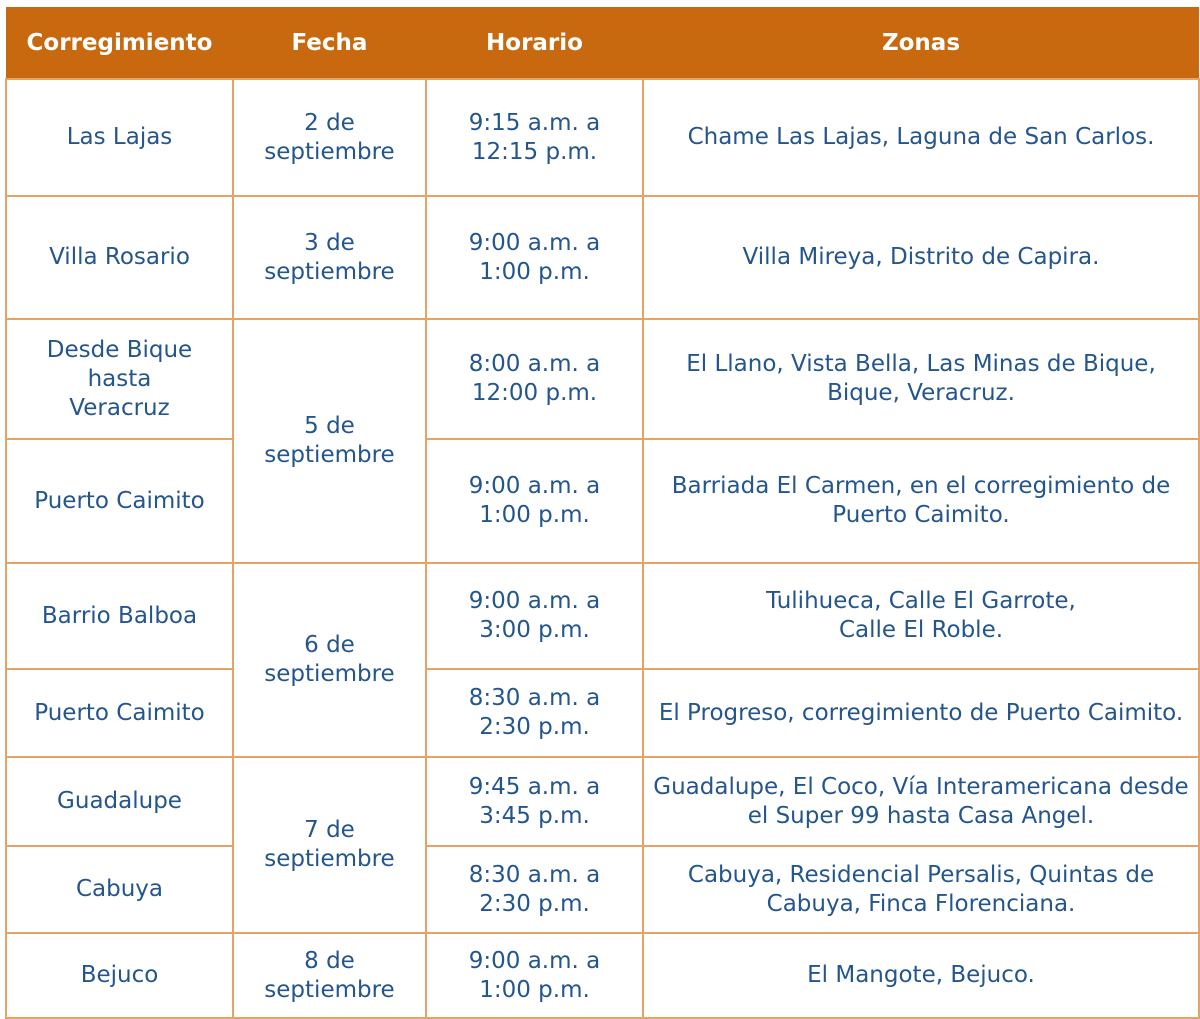  Describe the element at coordinates (119, 257) in the screenshot. I see `corregimiento-cell: Villa Rosario` at that location.